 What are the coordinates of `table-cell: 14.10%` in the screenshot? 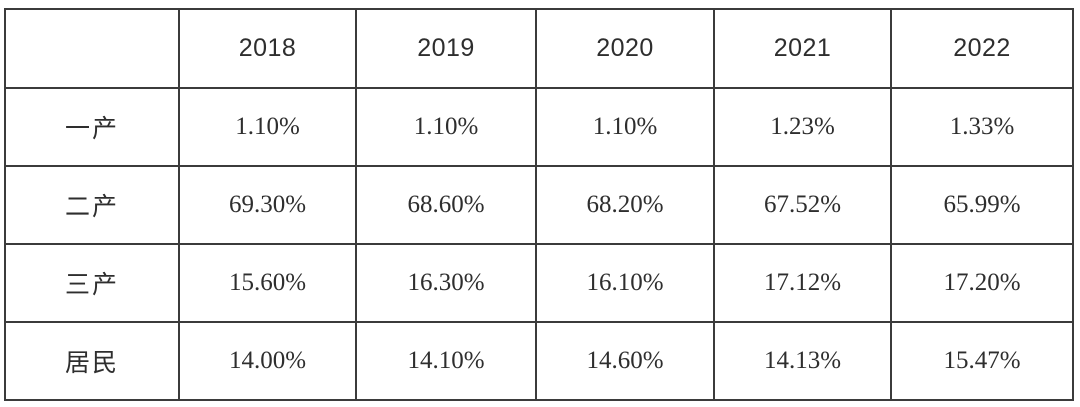 It's located at (446, 361).